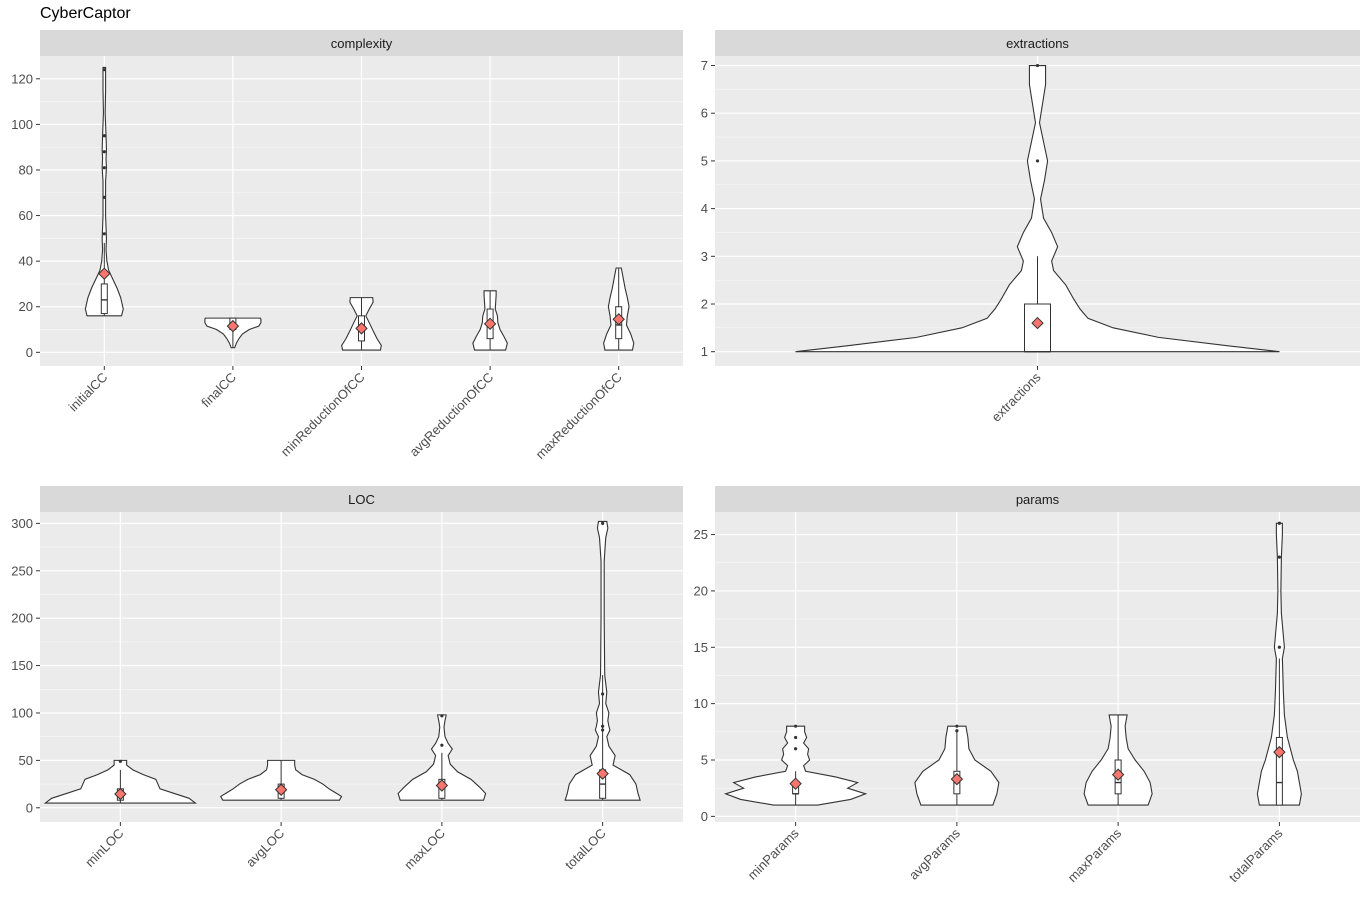 This screenshot has height=898, width=1366. I want to click on mean-marker-maxparams, so click(1118, 774).